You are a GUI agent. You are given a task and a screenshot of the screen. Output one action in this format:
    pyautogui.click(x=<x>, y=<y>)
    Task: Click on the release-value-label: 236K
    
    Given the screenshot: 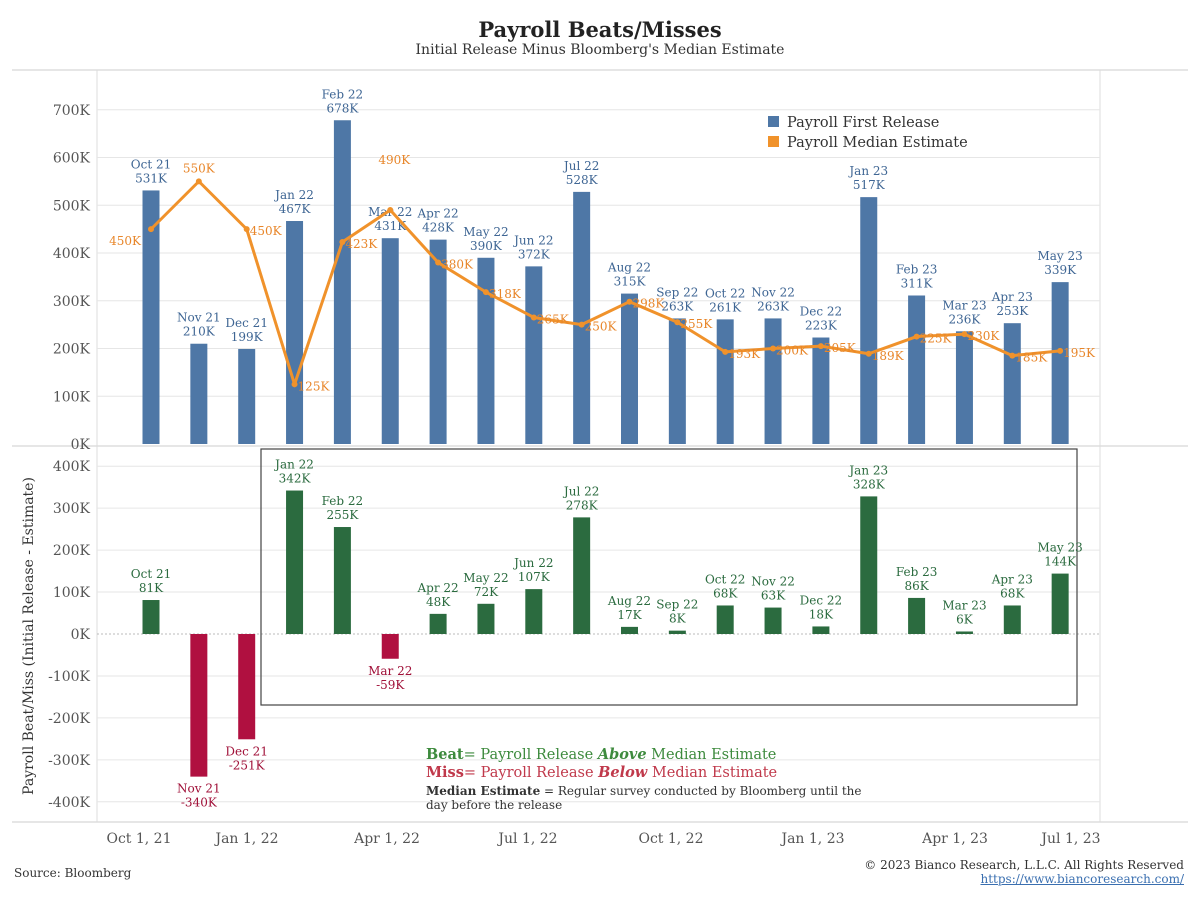 What is the action you would take?
    pyautogui.click(x=965, y=319)
    